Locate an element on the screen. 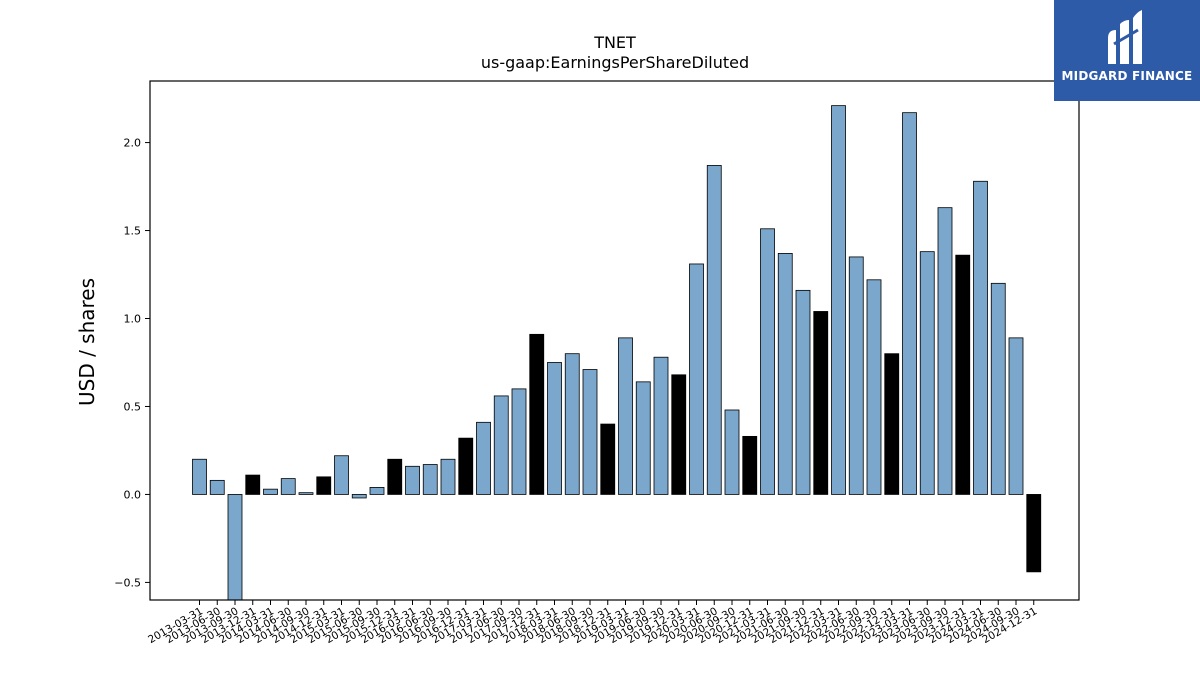 The image size is (1200, 675). midgard-finance-logo: MIDGARD FINANCE is located at coordinates (1127, 50).